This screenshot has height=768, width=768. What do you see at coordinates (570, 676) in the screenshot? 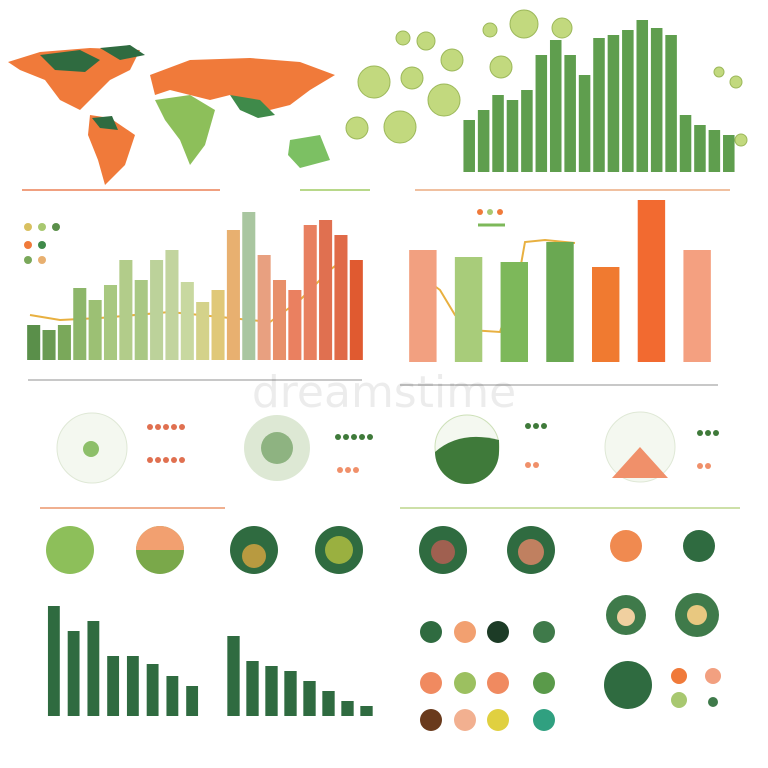
I see `small-pies` at bounding box center [570, 676].